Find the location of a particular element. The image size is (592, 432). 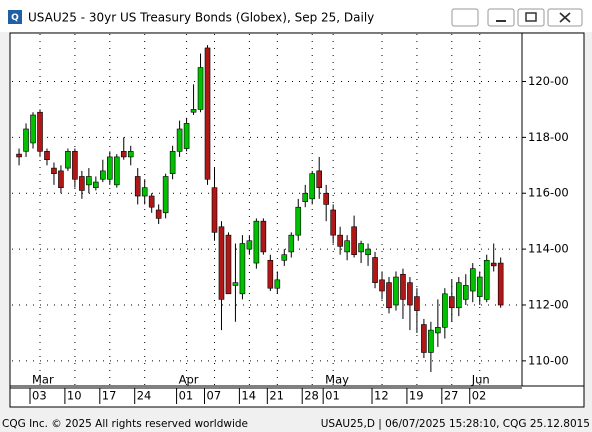

app-icon-letter: Q is located at coordinates (15, 18).